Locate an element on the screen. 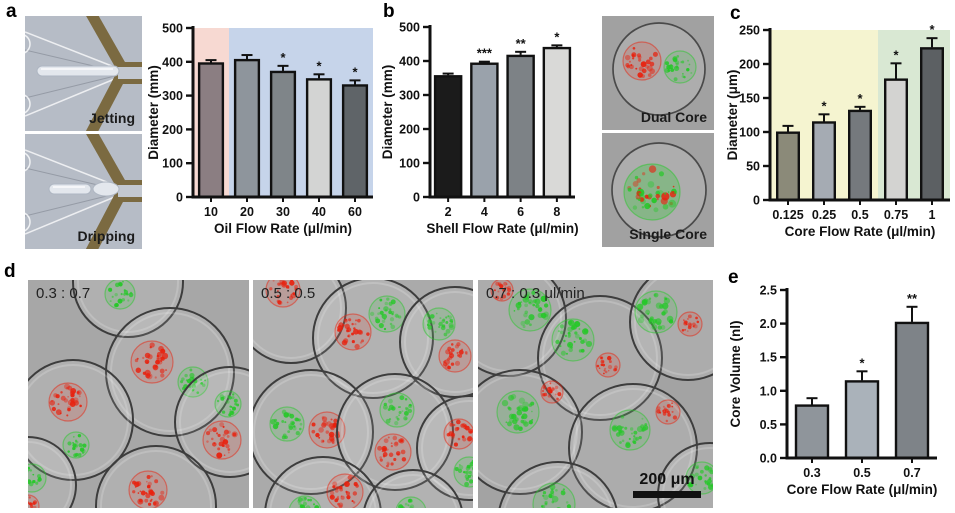 The height and width of the screenshot is (513, 955). chart-text: 0.125 is located at coordinates (787, 215).